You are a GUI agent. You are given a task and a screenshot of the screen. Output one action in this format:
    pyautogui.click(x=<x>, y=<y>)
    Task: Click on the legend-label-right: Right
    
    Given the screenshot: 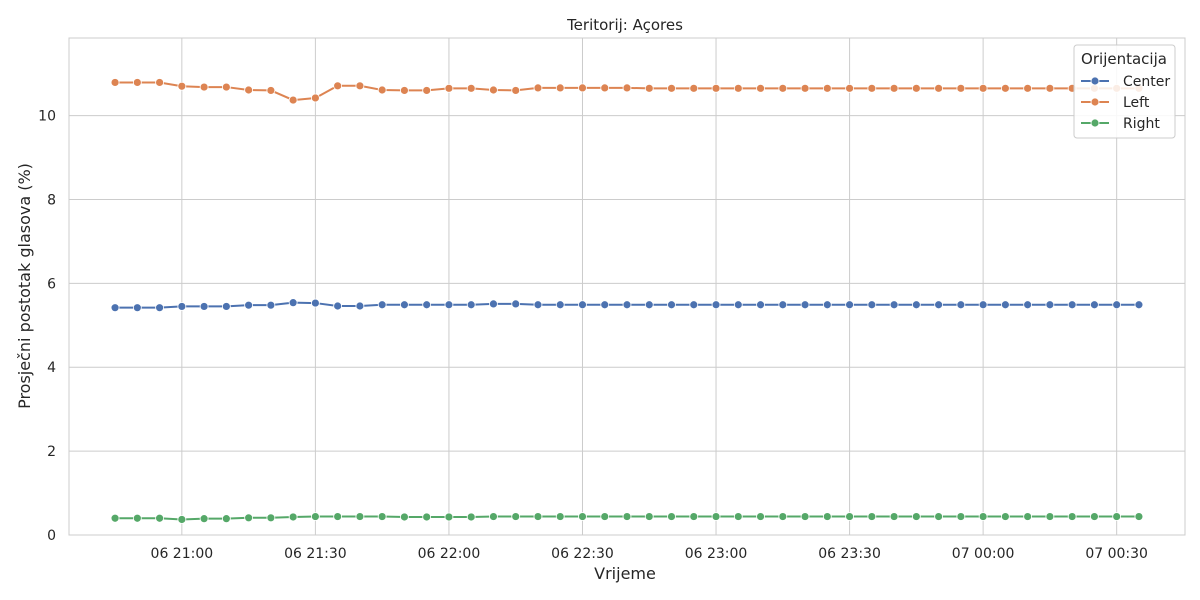 What is the action you would take?
    pyautogui.click(x=1141, y=124)
    